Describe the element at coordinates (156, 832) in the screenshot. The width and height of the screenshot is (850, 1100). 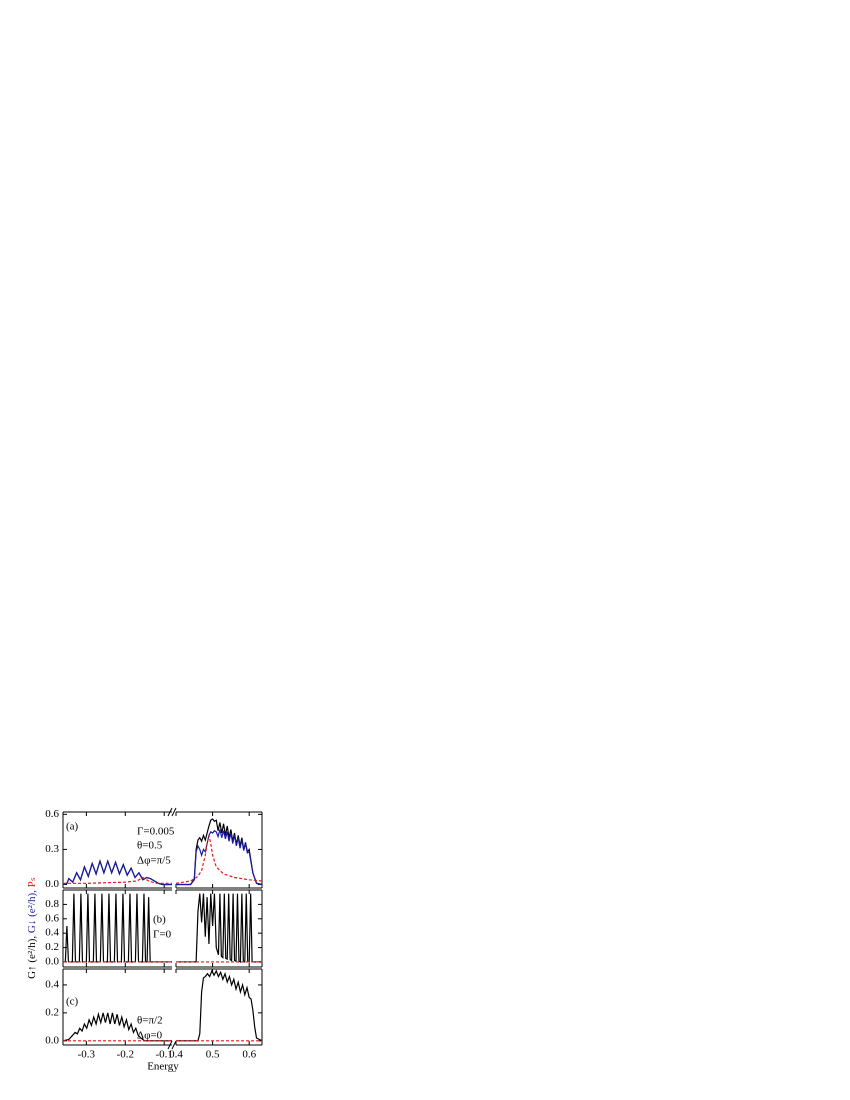
I see `annotation: Γ=0.005` at that location.